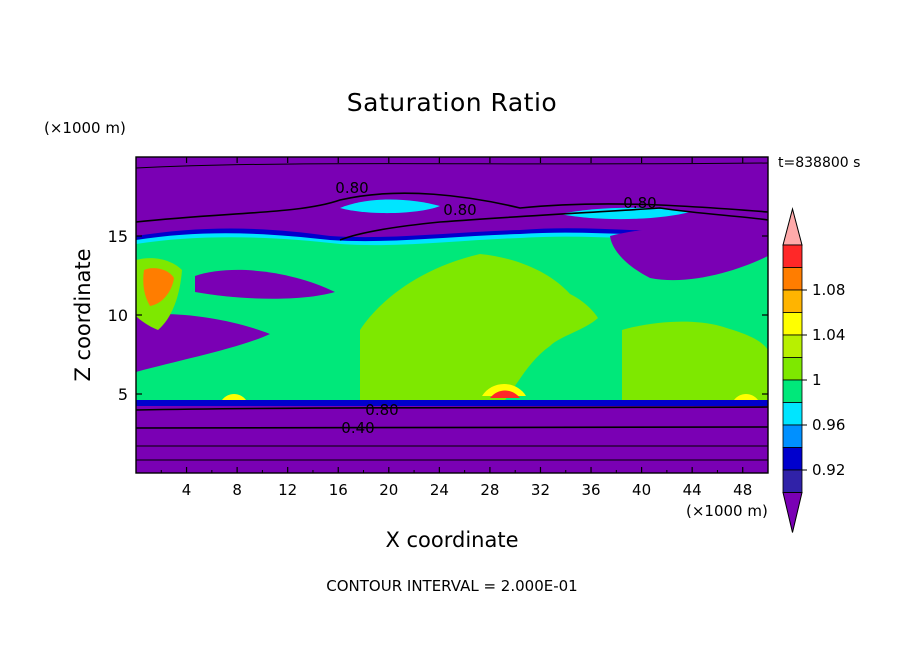 The width and height of the screenshot is (904, 654). What do you see at coordinates (828, 335) in the screenshot?
I see `colorbar-tick-label: 1.04` at bounding box center [828, 335].